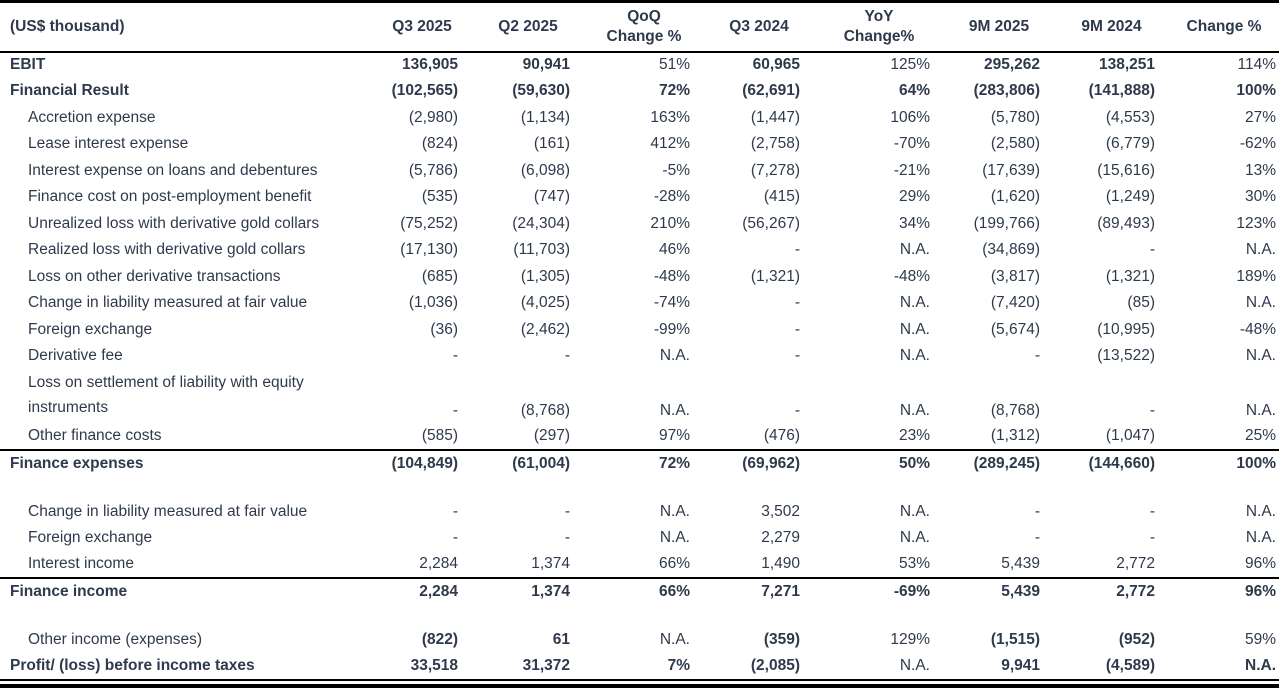 The height and width of the screenshot is (688, 1279). Describe the element at coordinates (424, 463) in the screenshot. I see `value-cell: (104,849)` at that location.